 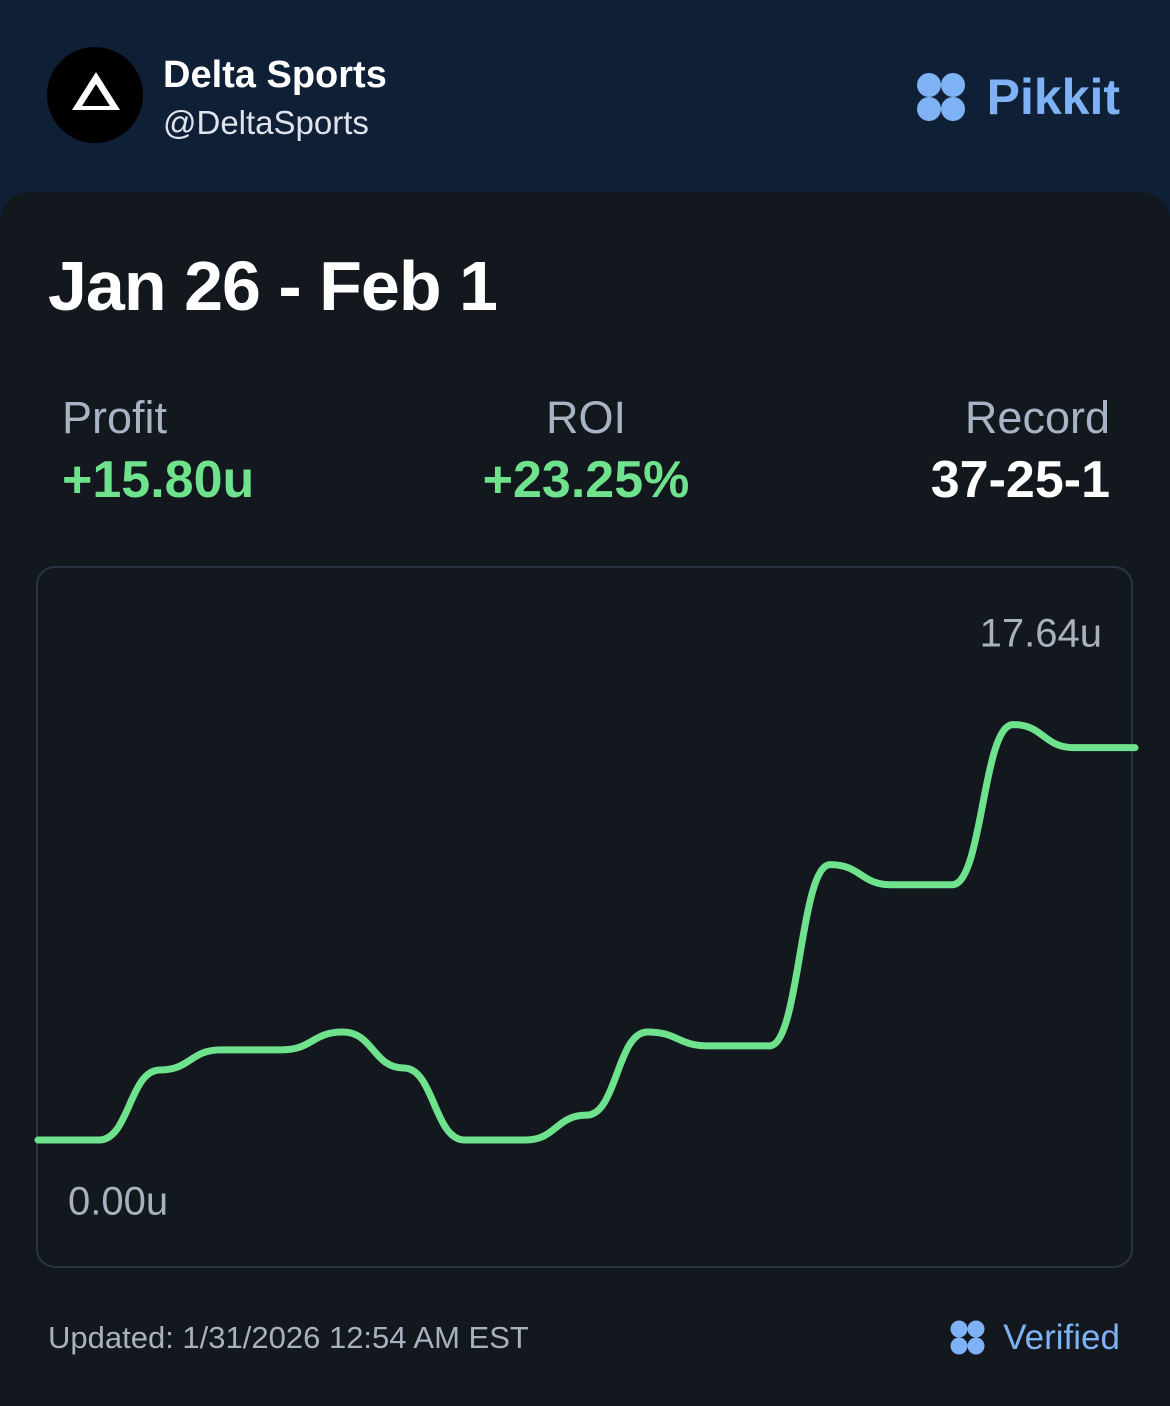 I want to click on y-tick-label: 17.64u, so click(x=1041, y=634).